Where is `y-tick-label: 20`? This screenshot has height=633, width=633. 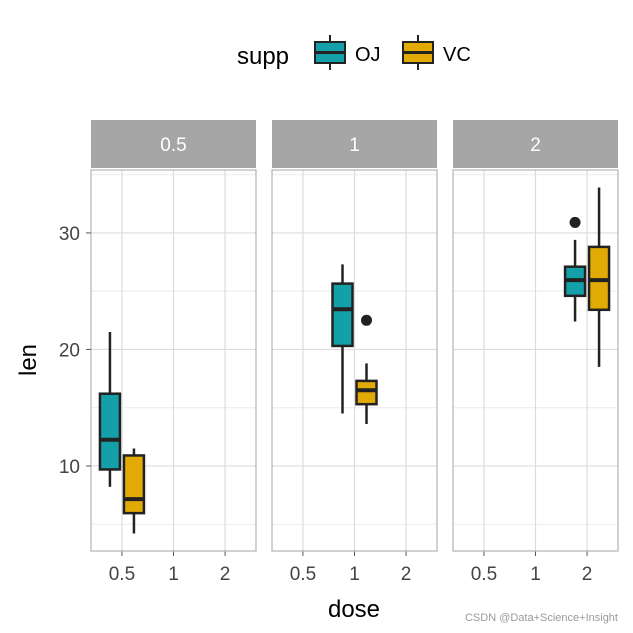
y-tick-label: 20 is located at coordinates (69, 350).